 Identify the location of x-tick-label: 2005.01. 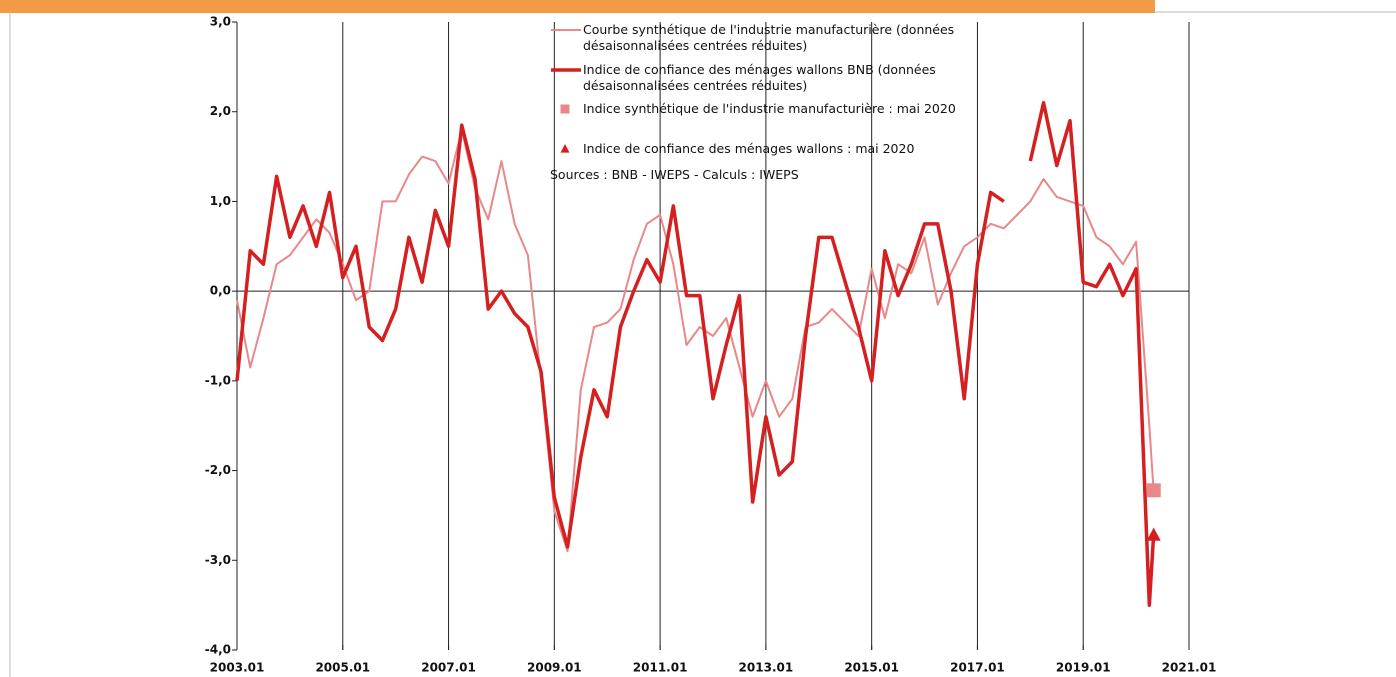
(342, 668).